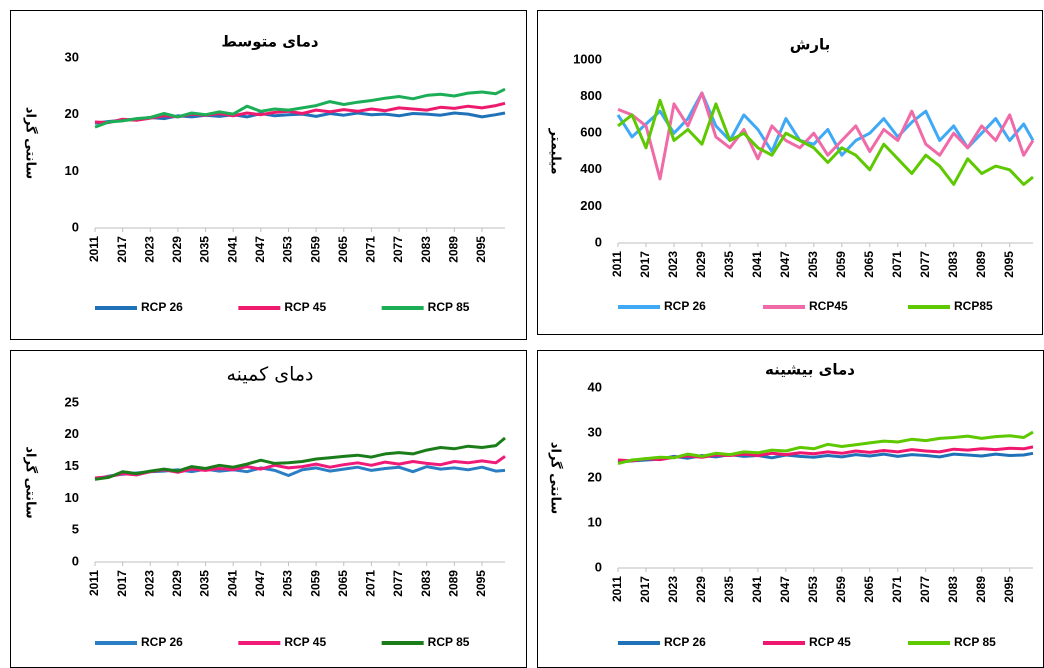 The height and width of the screenshot is (668, 1044). Describe the element at coordinates (270, 42) in the screenshot. I see `chart-title: دمای متوسط` at that location.